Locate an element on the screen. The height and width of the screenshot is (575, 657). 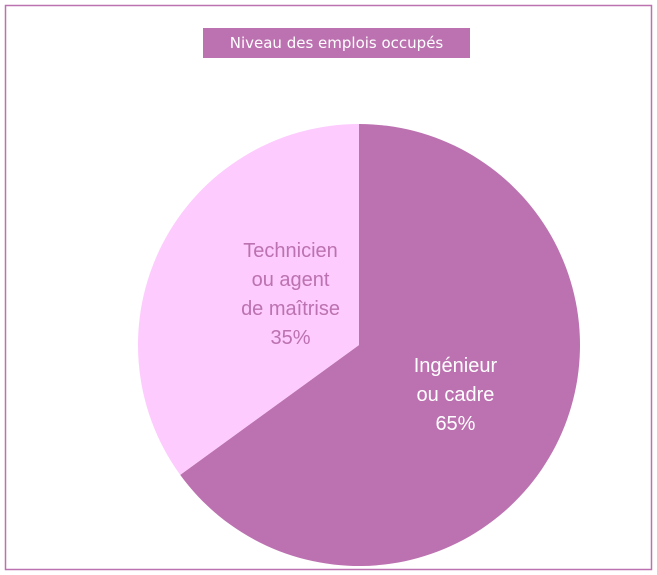
category-label: Ingénieur ou cadre is located at coordinates (455, 380).